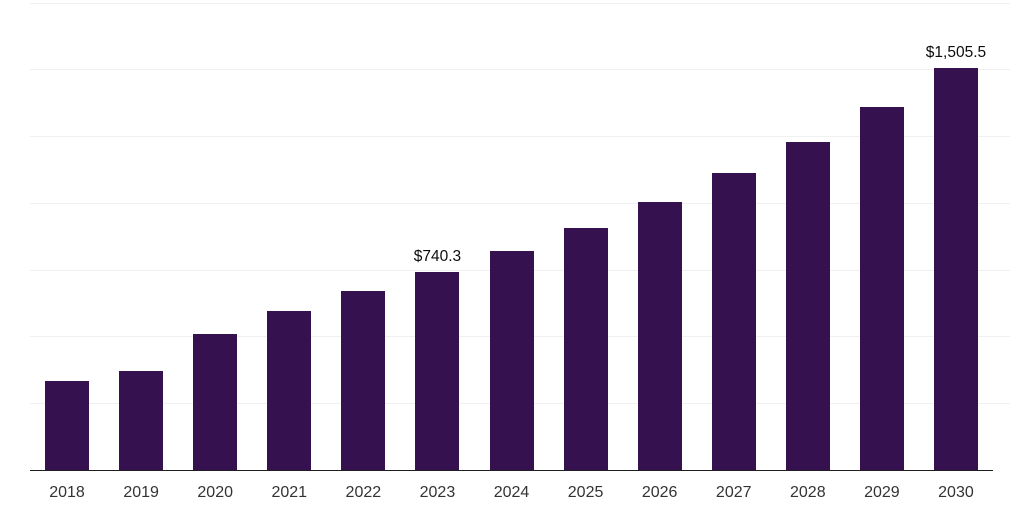  What do you see at coordinates (363, 380) in the screenshot?
I see `bar-2022` at bounding box center [363, 380].